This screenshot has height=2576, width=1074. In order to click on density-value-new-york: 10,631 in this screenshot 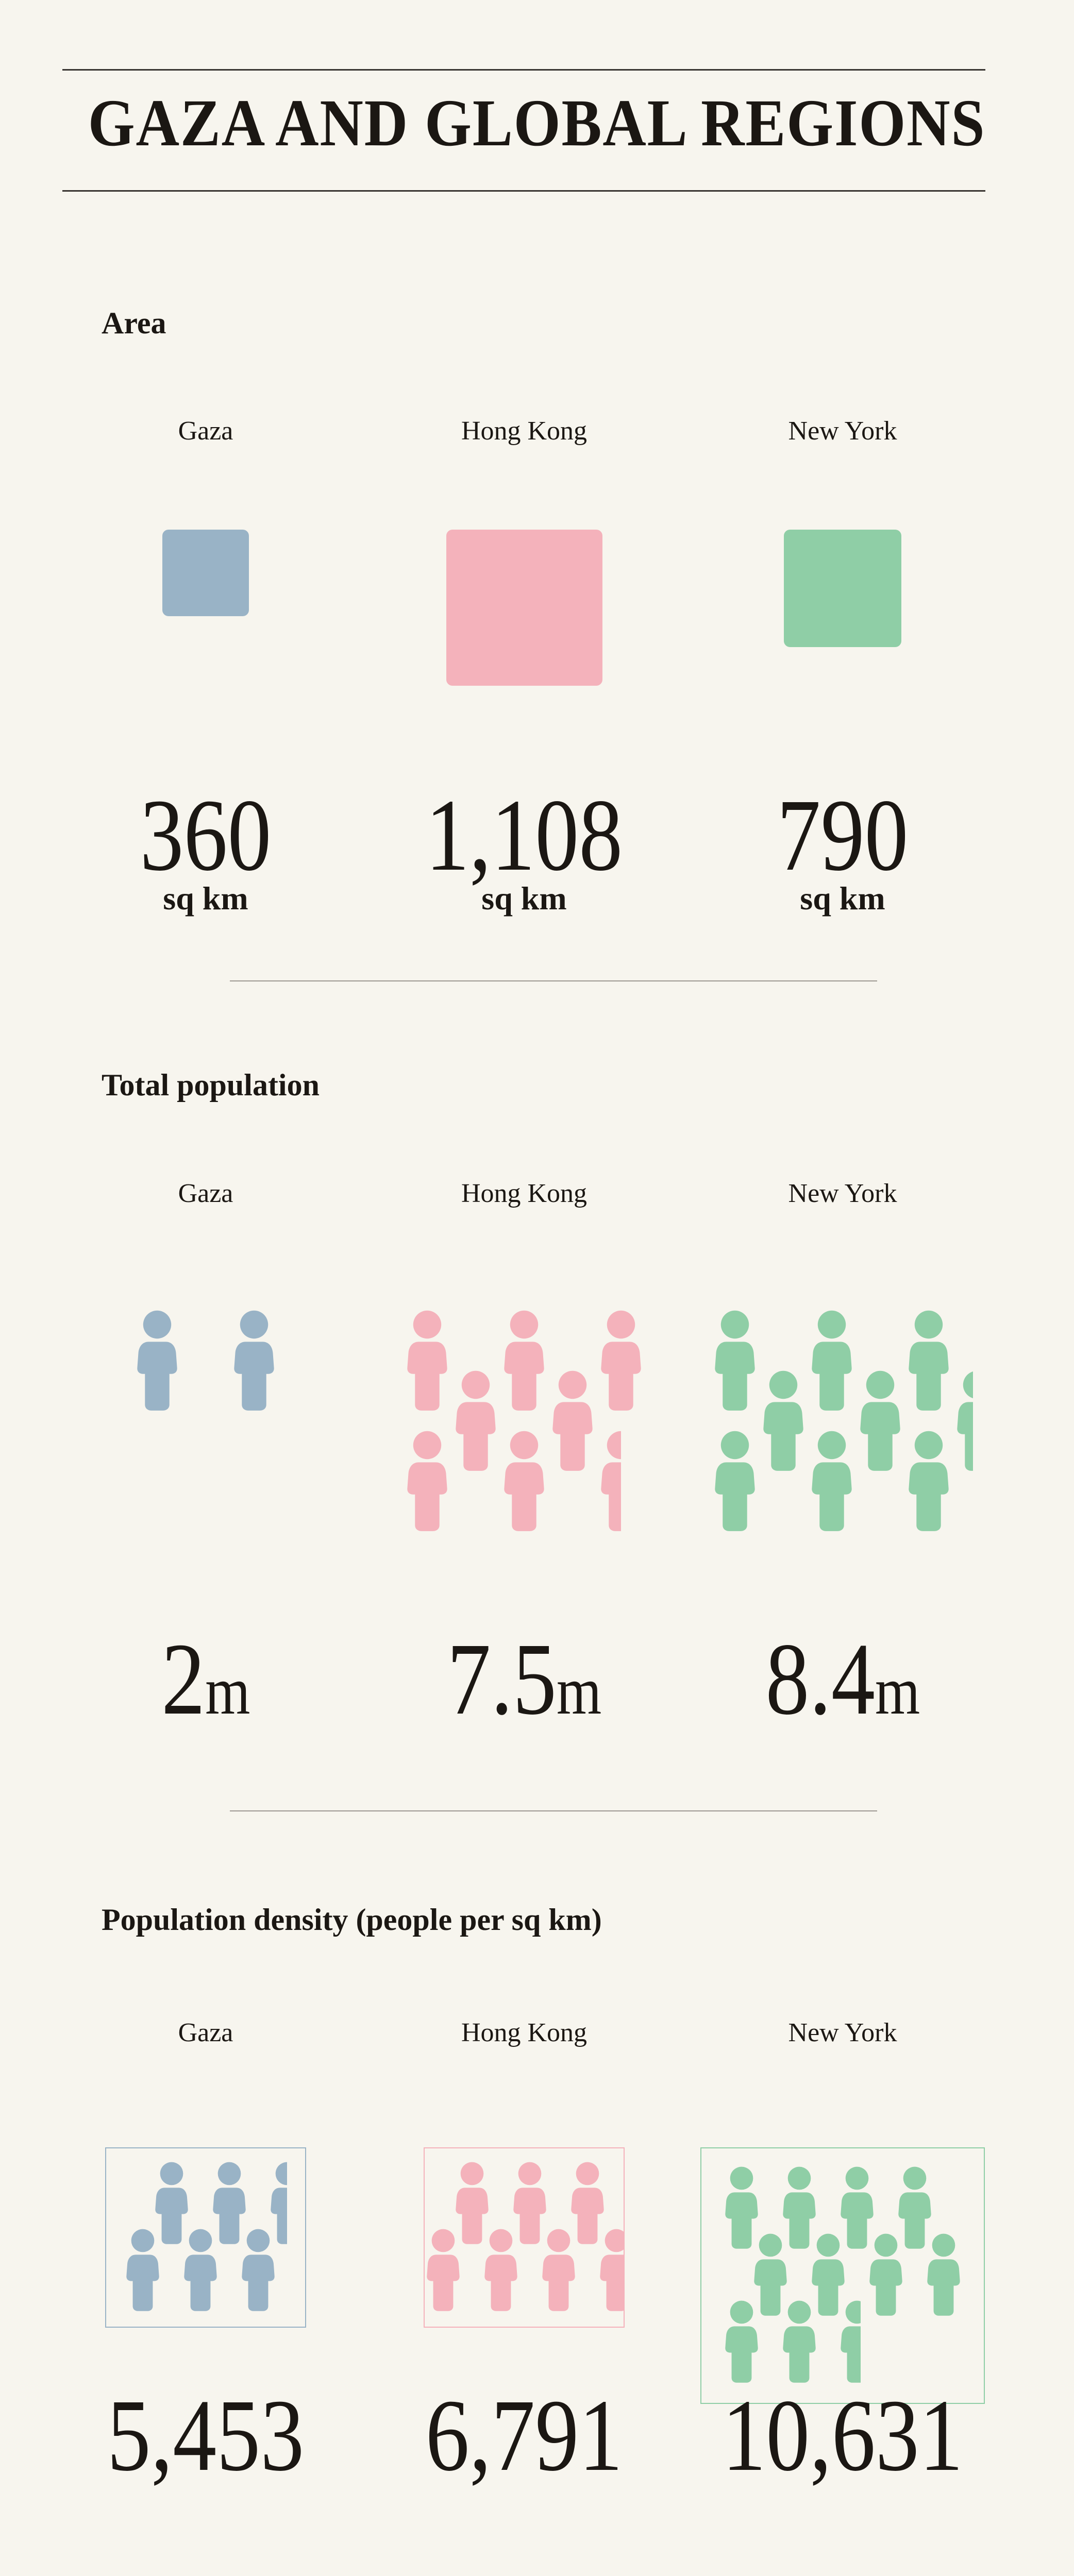, I will do `click(842, 2436)`.